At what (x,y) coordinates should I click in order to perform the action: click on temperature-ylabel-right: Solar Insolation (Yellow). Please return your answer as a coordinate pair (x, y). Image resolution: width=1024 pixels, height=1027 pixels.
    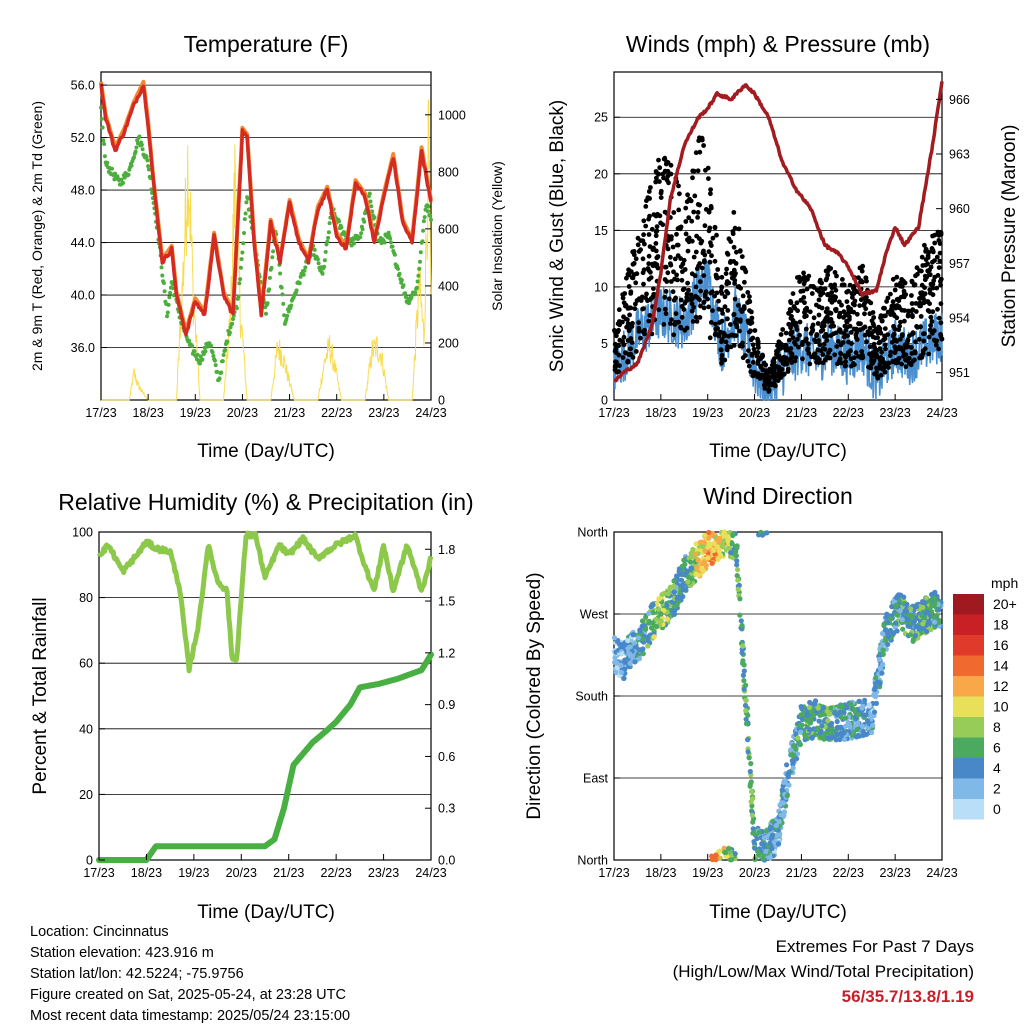
    Looking at the image, I should click on (497, 236).